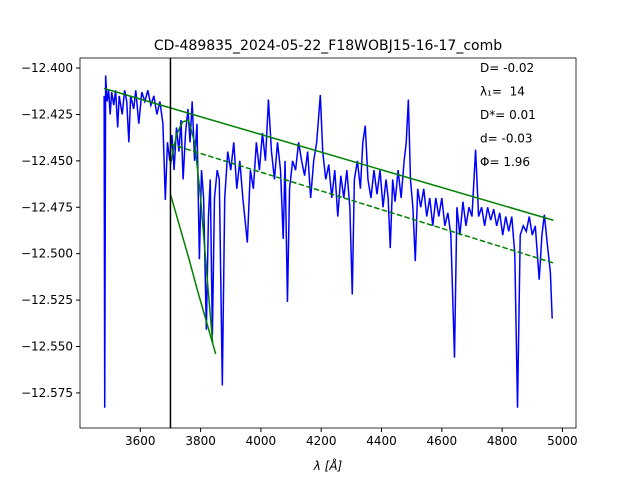  What do you see at coordinates (328, 465) in the screenshot?
I see `x-axis-label: λ [Å]` at bounding box center [328, 465].